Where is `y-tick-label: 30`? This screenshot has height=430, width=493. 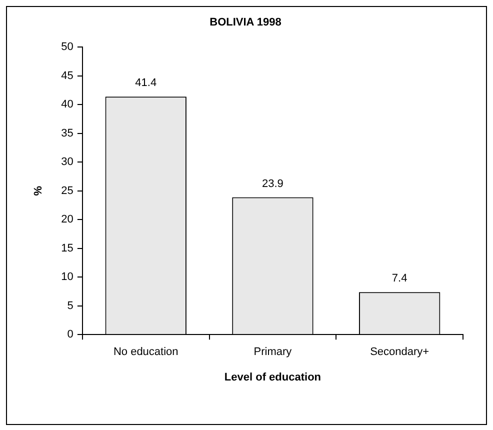
y-tick-label: 30 is located at coordinates (67, 162).